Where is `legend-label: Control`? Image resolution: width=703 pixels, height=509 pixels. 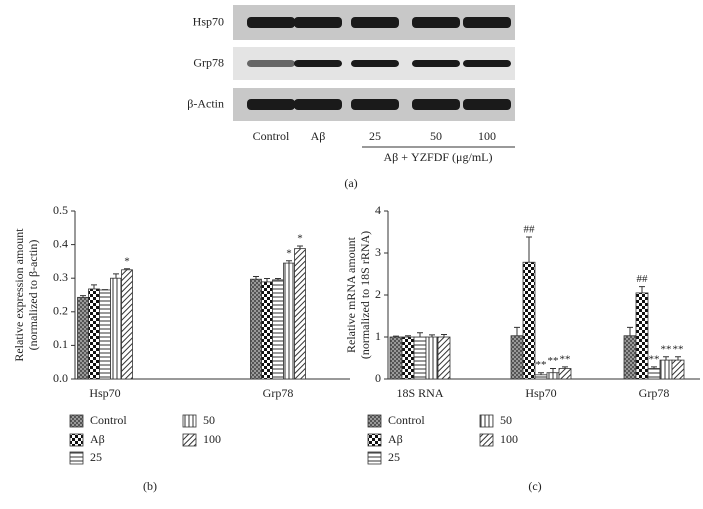
legend-label: Control is located at coordinates (108, 420).